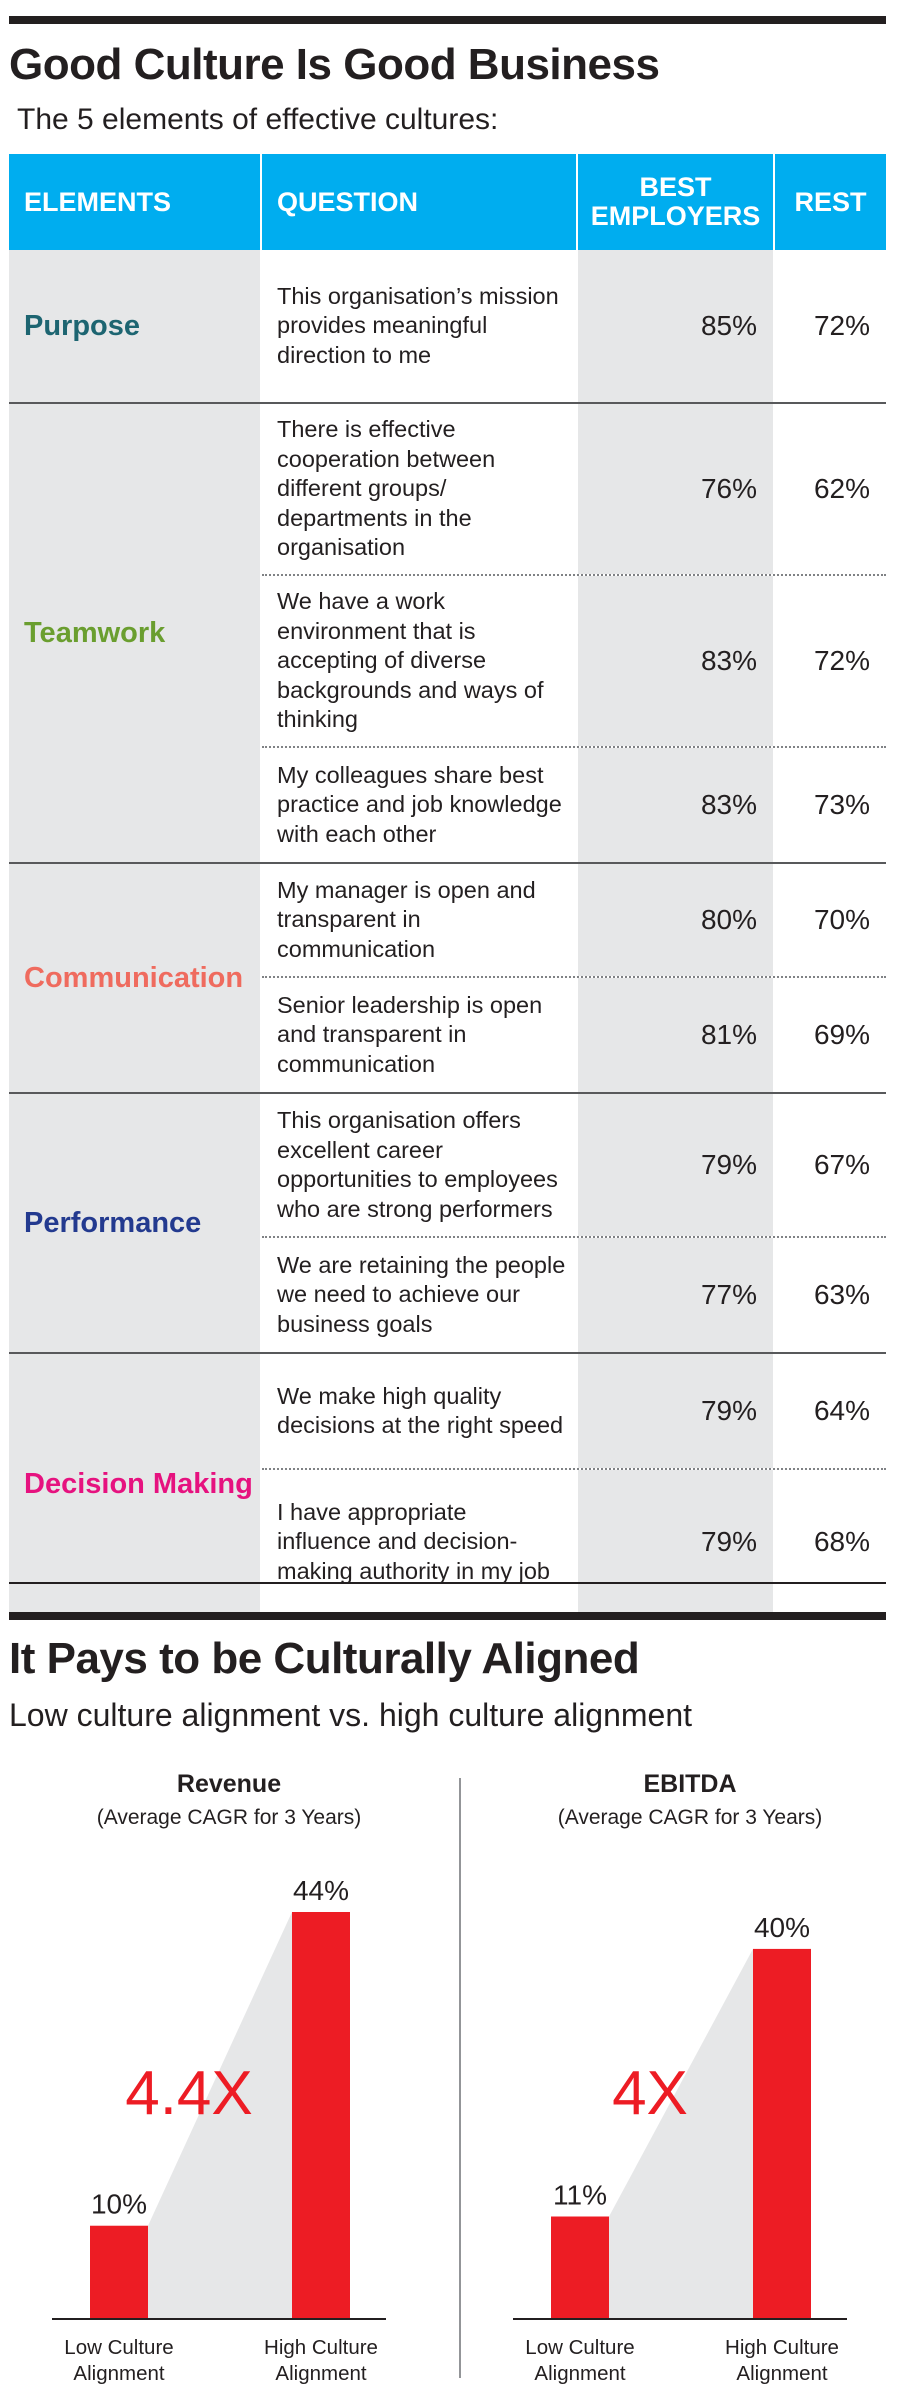 This screenshot has width=900, height=2395. Describe the element at coordinates (135, 1223) in the screenshot. I see `element-label: Performance` at that location.